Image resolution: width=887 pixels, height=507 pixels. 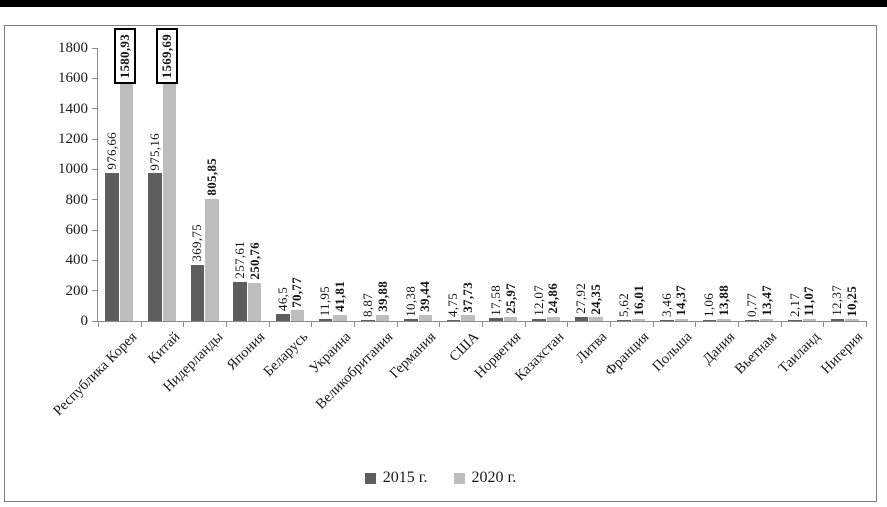 I want to click on value-label: 976,66, so click(x=112, y=151).